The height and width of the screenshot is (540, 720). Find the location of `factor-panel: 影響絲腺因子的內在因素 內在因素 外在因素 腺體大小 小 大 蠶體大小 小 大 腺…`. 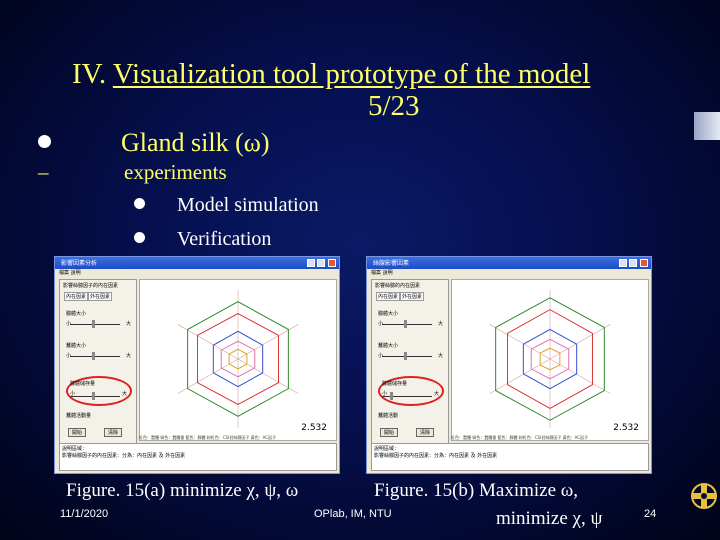

factor-panel: 影響絲腺因子的內在因素 內在因素 外在因素 腺體大小 小 大 蠶體大小 小 大 腺… is located at coordinates (98, 363).